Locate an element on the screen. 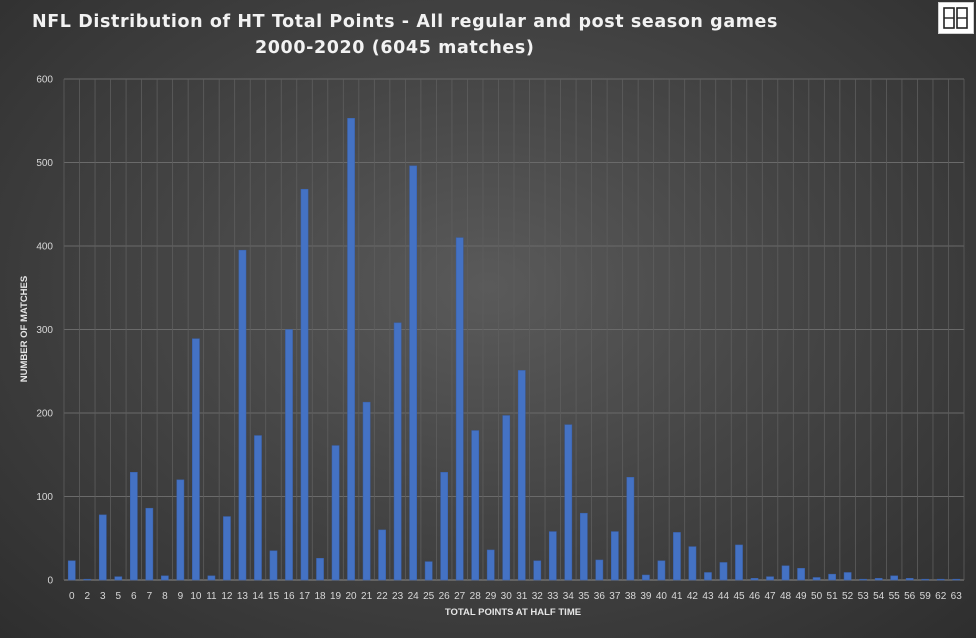 This screenshot has width=976, height=638. x-tick-label: 14 is located at coordinates (258, 596).